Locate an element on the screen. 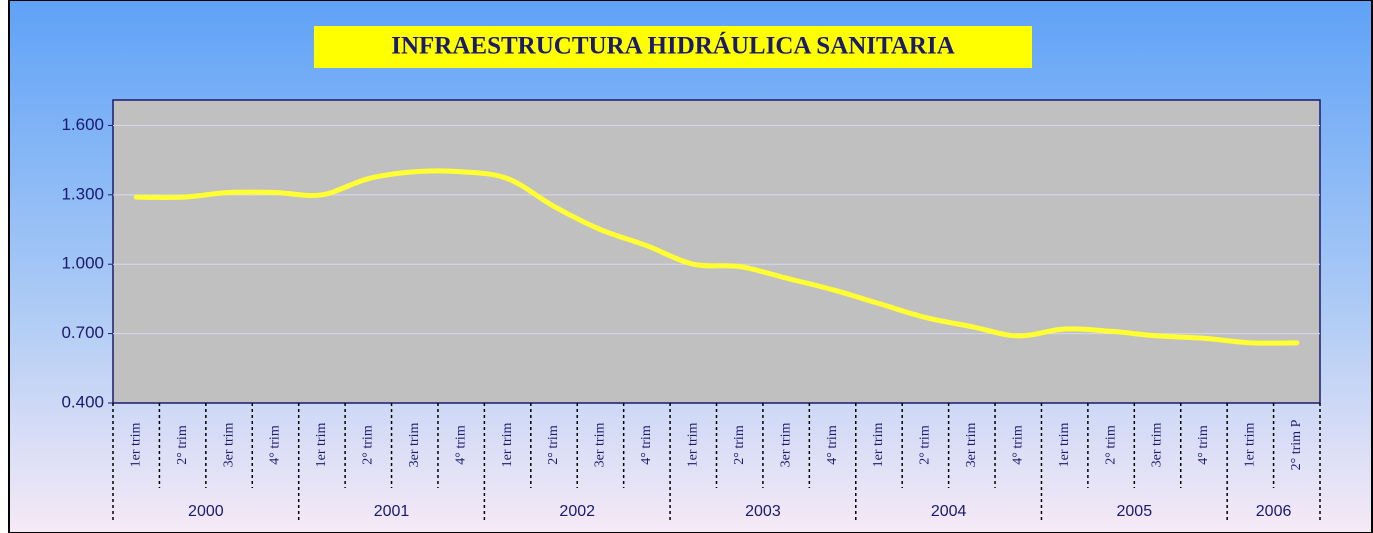 The width and height of the screenshot is (1373, 533). group-label: 2005 is located at coordinates (1135, 511).